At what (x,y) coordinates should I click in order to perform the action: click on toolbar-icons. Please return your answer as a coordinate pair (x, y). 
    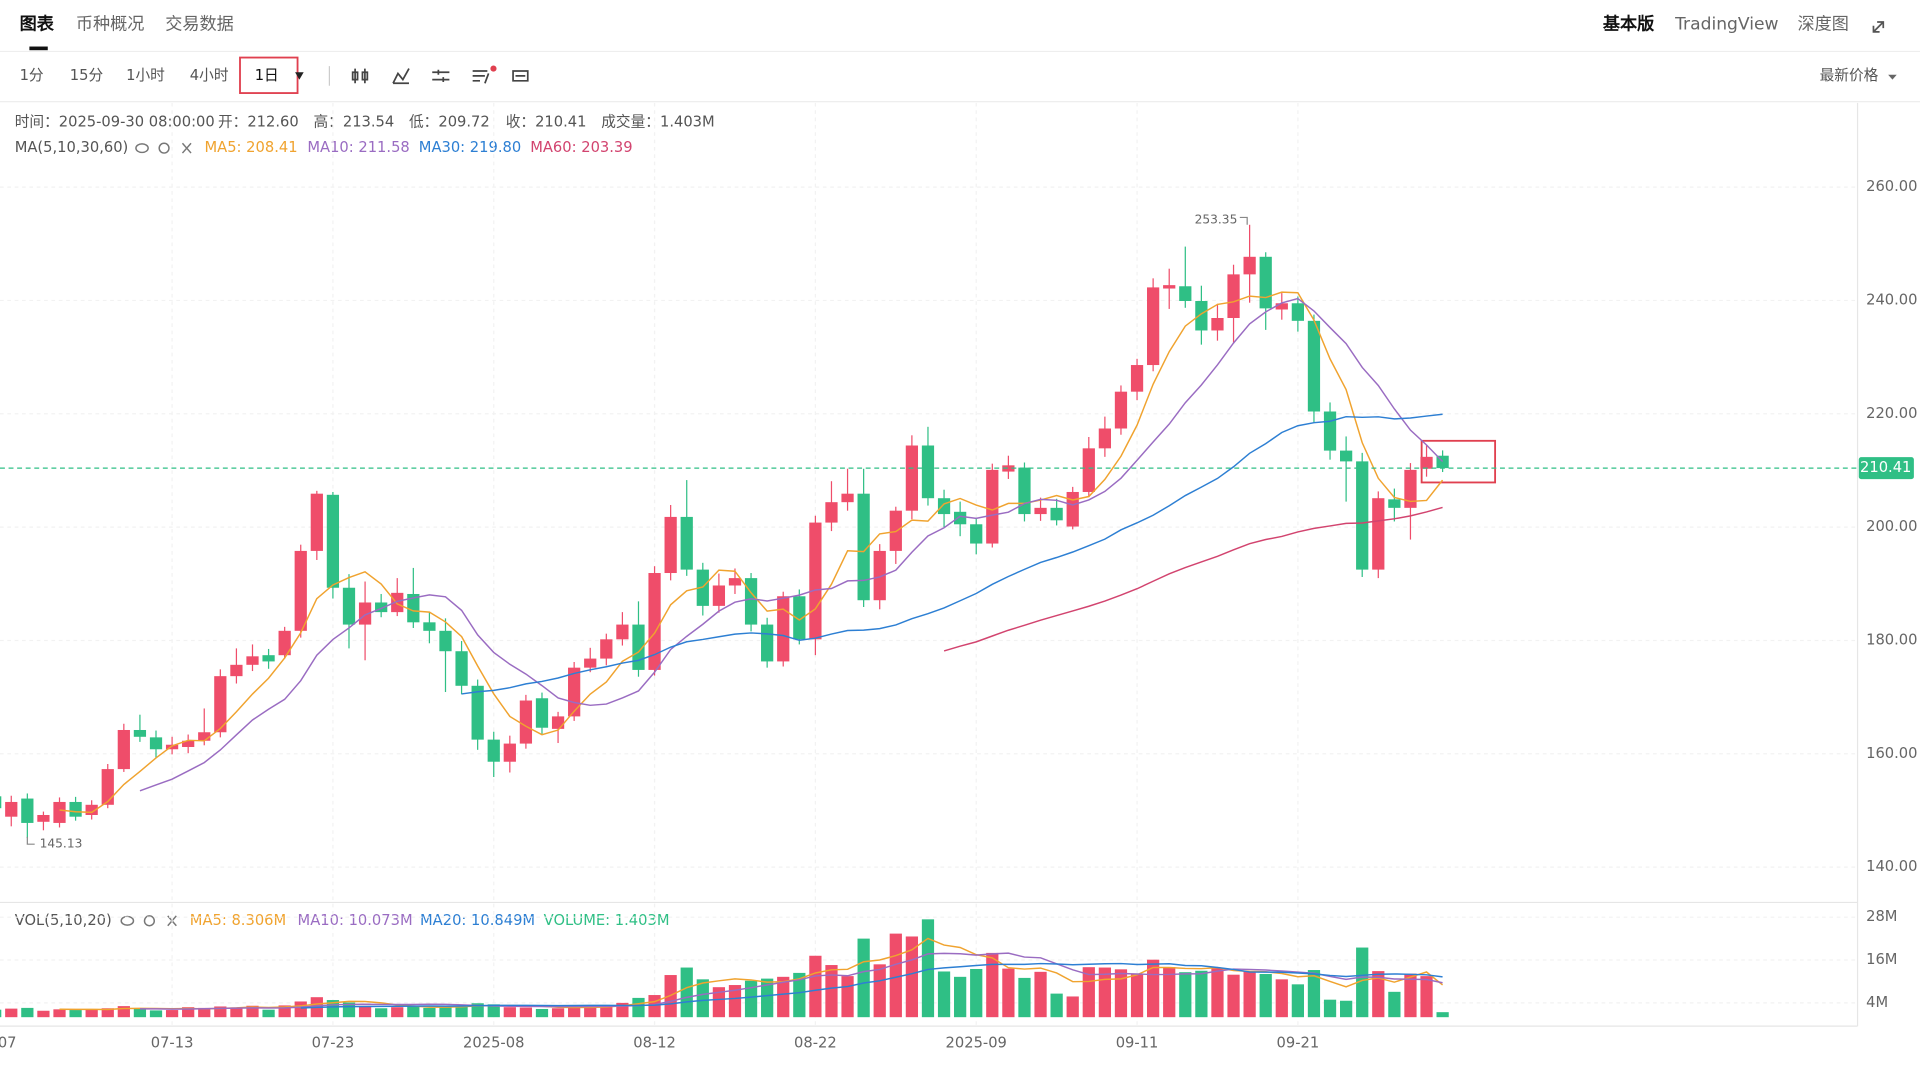
    Looking at the image, I should click on (440, 75).